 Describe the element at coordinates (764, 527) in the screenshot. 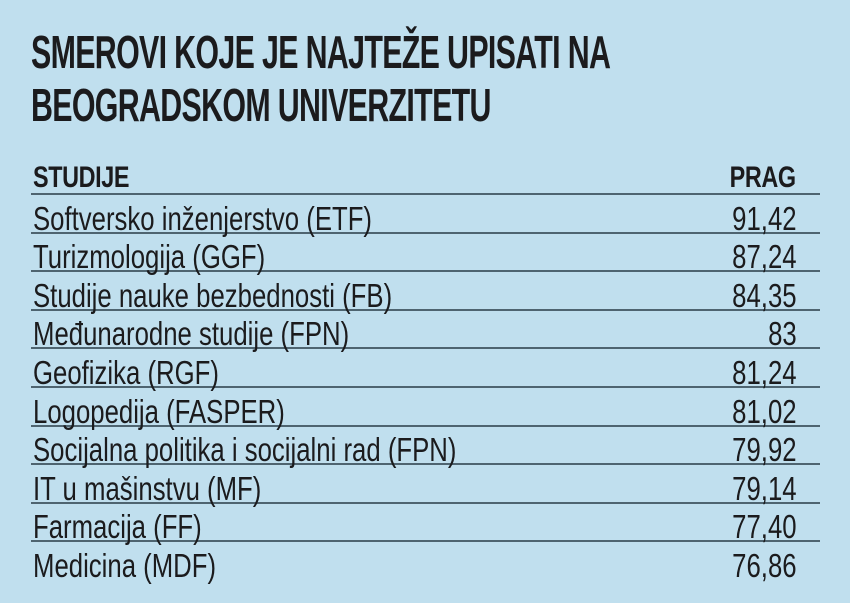

I see `row-prag: 77,40` at that location.